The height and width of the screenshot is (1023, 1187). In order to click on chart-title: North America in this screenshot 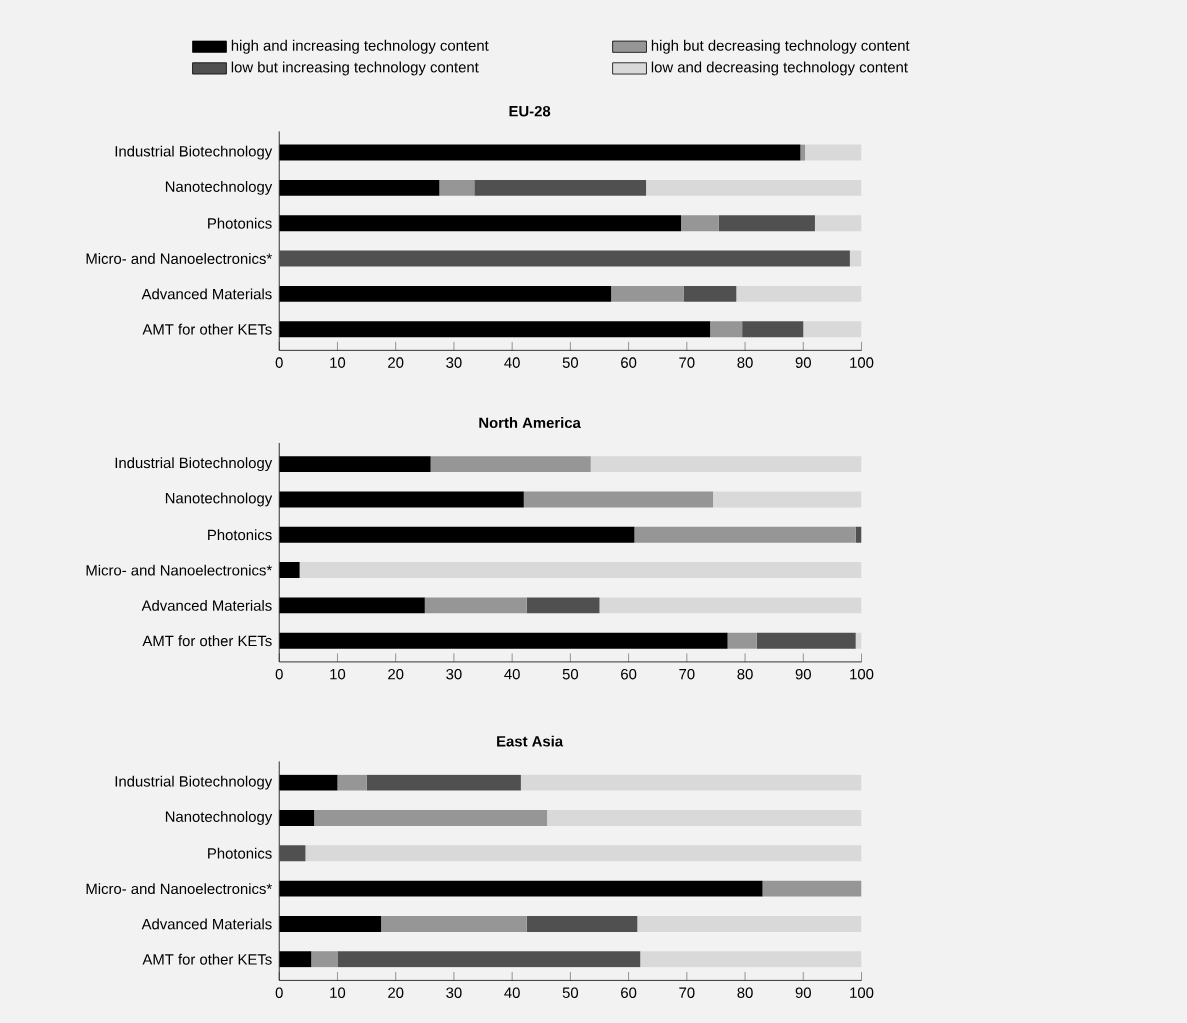, I will do `click(530, 422)`.